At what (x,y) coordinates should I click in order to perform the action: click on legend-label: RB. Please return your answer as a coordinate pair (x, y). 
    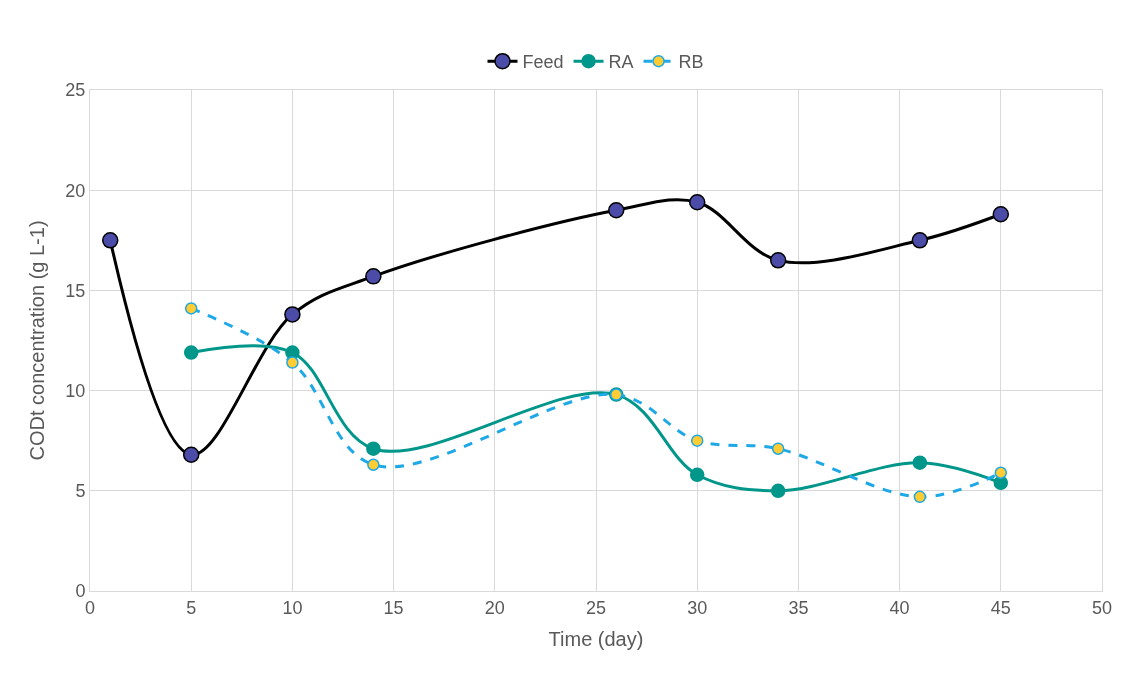
    Looking at the image, I should click on (691, 62).